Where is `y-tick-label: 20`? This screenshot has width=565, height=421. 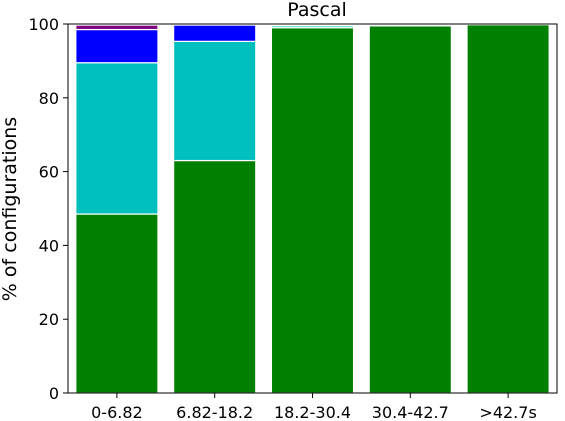 y-tick-label: 20 is located at coordinates (49, 319).